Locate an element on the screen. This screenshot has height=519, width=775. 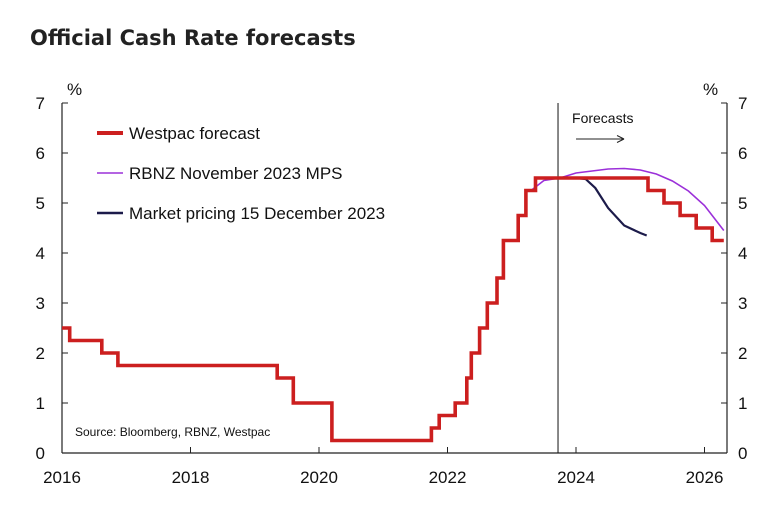
y-tick-label-left: 5 is located at coordinates (40, 203).